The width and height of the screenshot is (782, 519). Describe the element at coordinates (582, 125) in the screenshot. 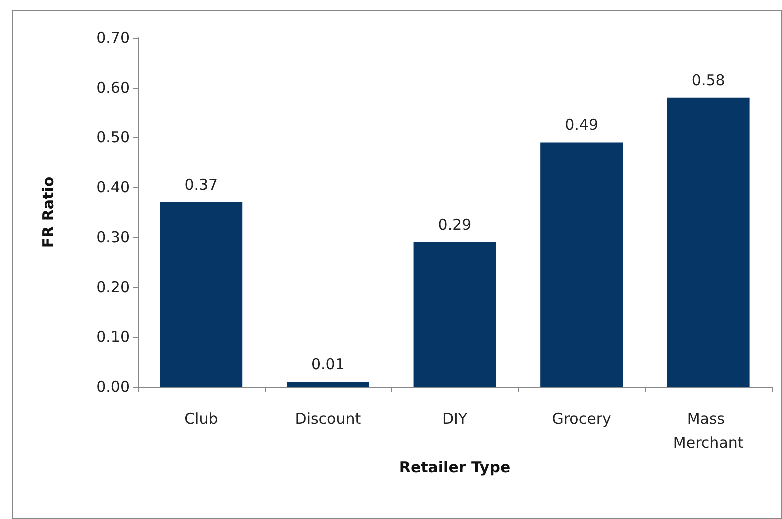

I see `data-label: 0.49` at that location.